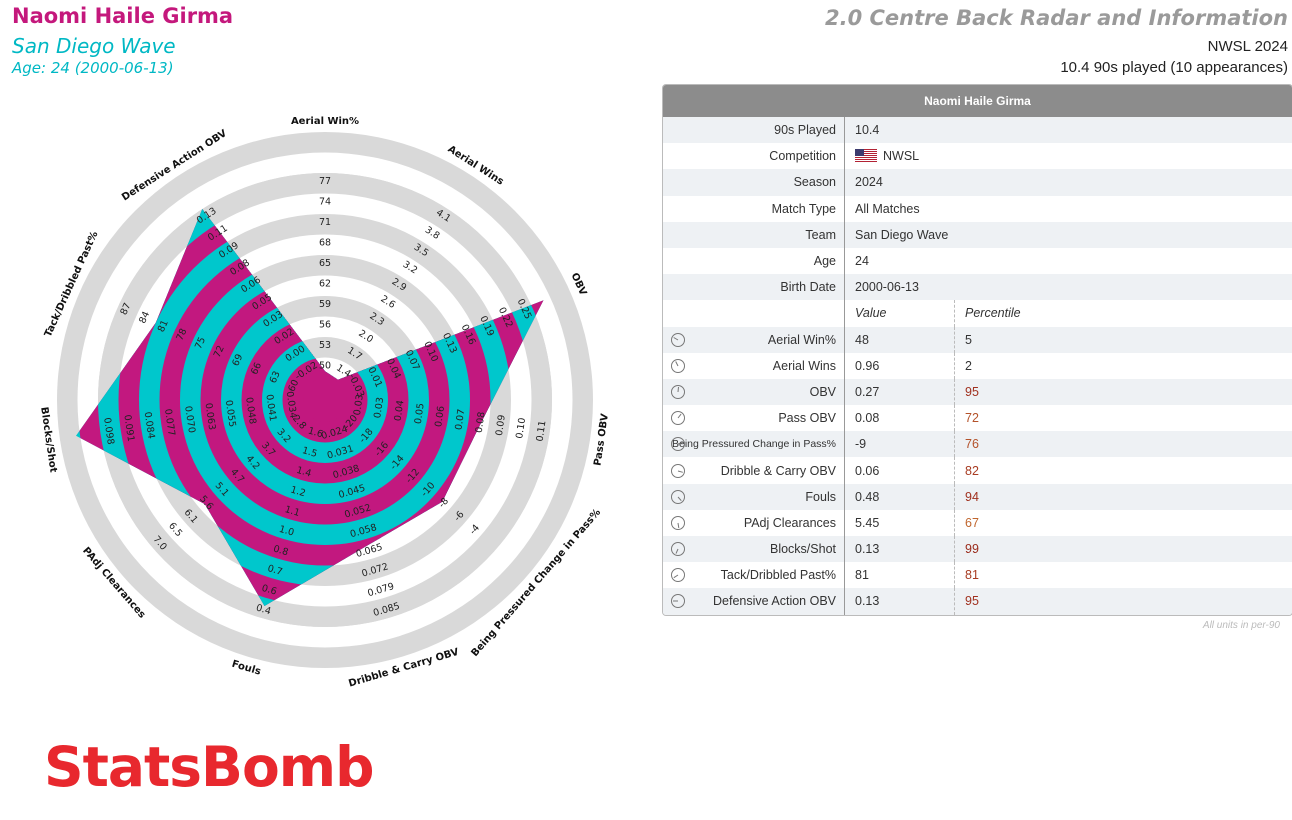 Image resolution: width=1292 pixels, height=820 pixels. Describe the element at coordinates (900, 522) in the screenshot. I see `stat-value: 5.45` at that location.